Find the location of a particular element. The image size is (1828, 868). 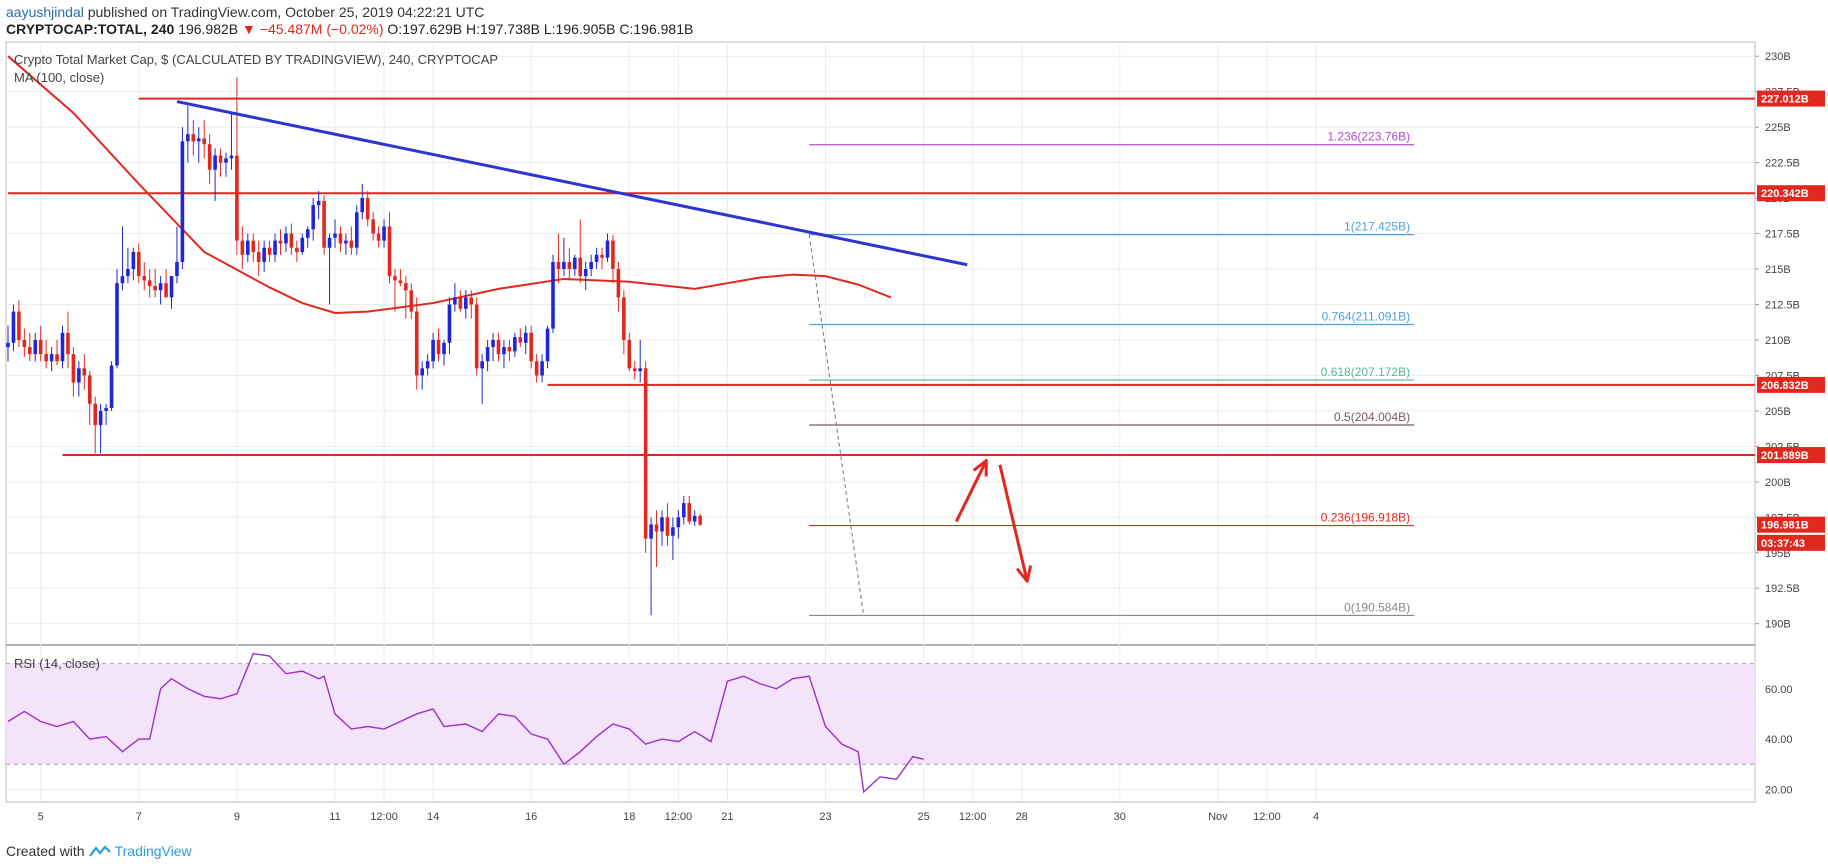

price-tick-label: 192.5B is located at coordinates (1782, 589).